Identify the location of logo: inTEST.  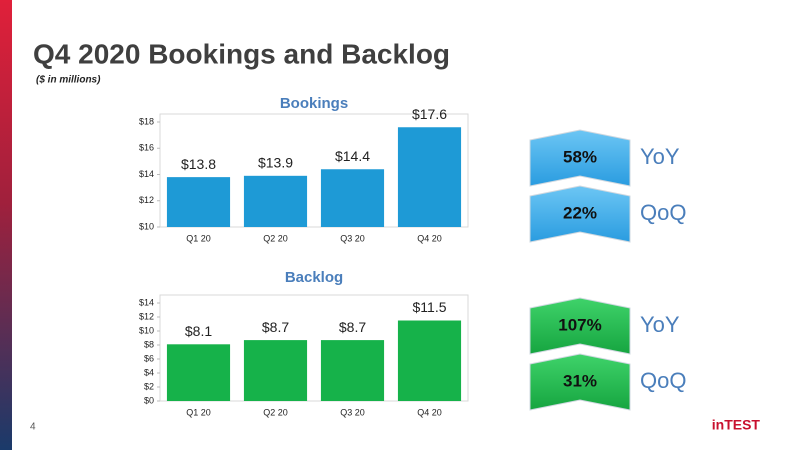
(736, 425).